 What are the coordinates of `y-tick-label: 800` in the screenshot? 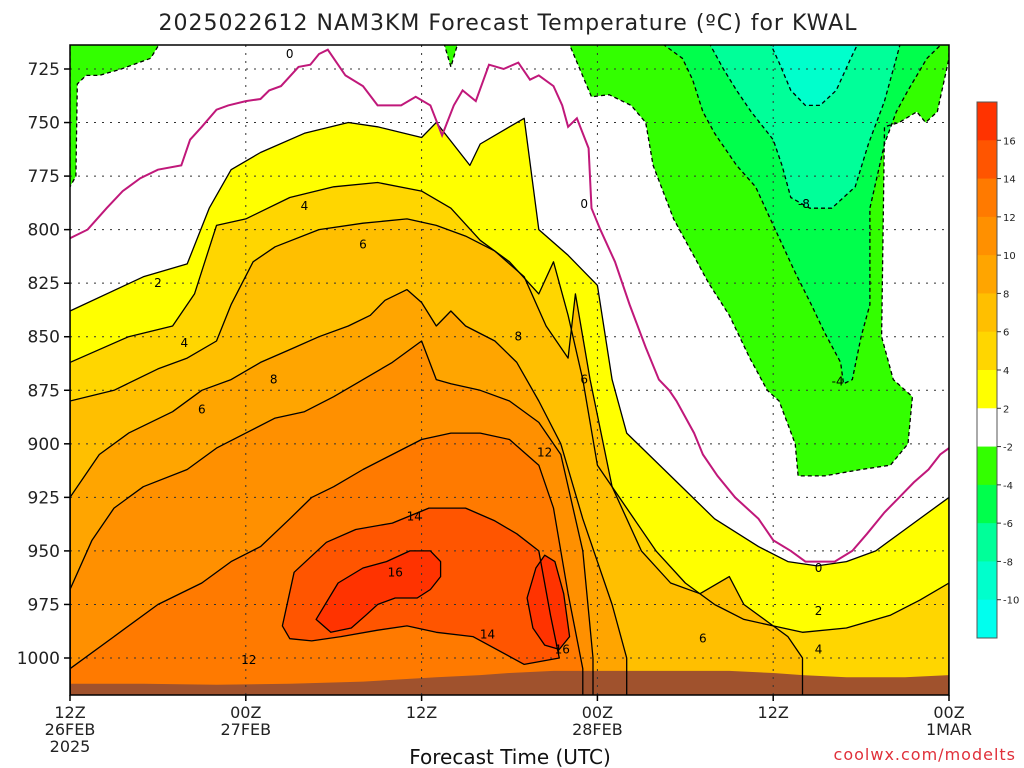 It's located at (44, 231).